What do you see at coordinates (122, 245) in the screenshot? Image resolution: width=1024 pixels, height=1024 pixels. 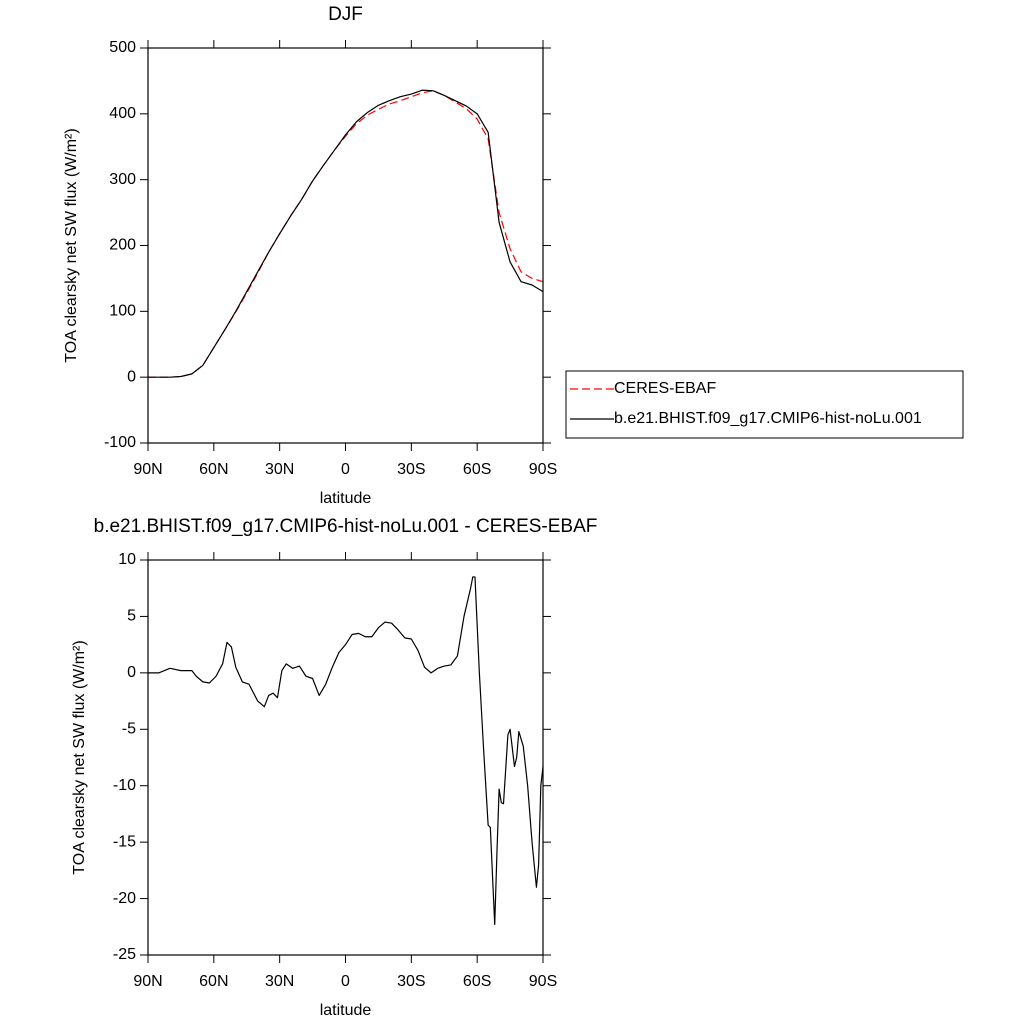 I see `y-tick-label: 200` at bounding box center [122, 245].